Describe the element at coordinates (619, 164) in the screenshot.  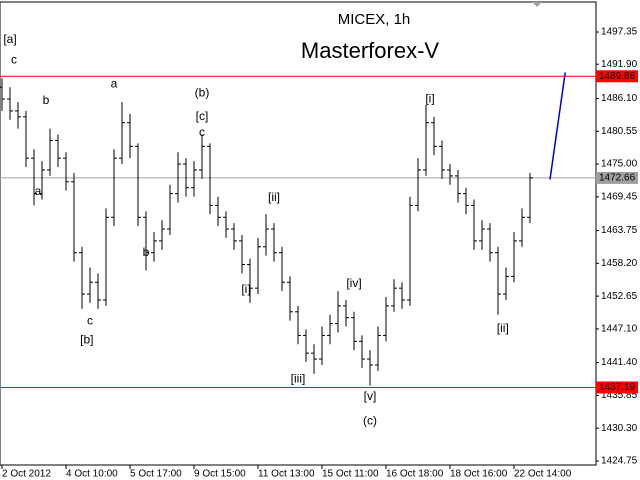
I see `y-tick-label: 1475.00` at that location.